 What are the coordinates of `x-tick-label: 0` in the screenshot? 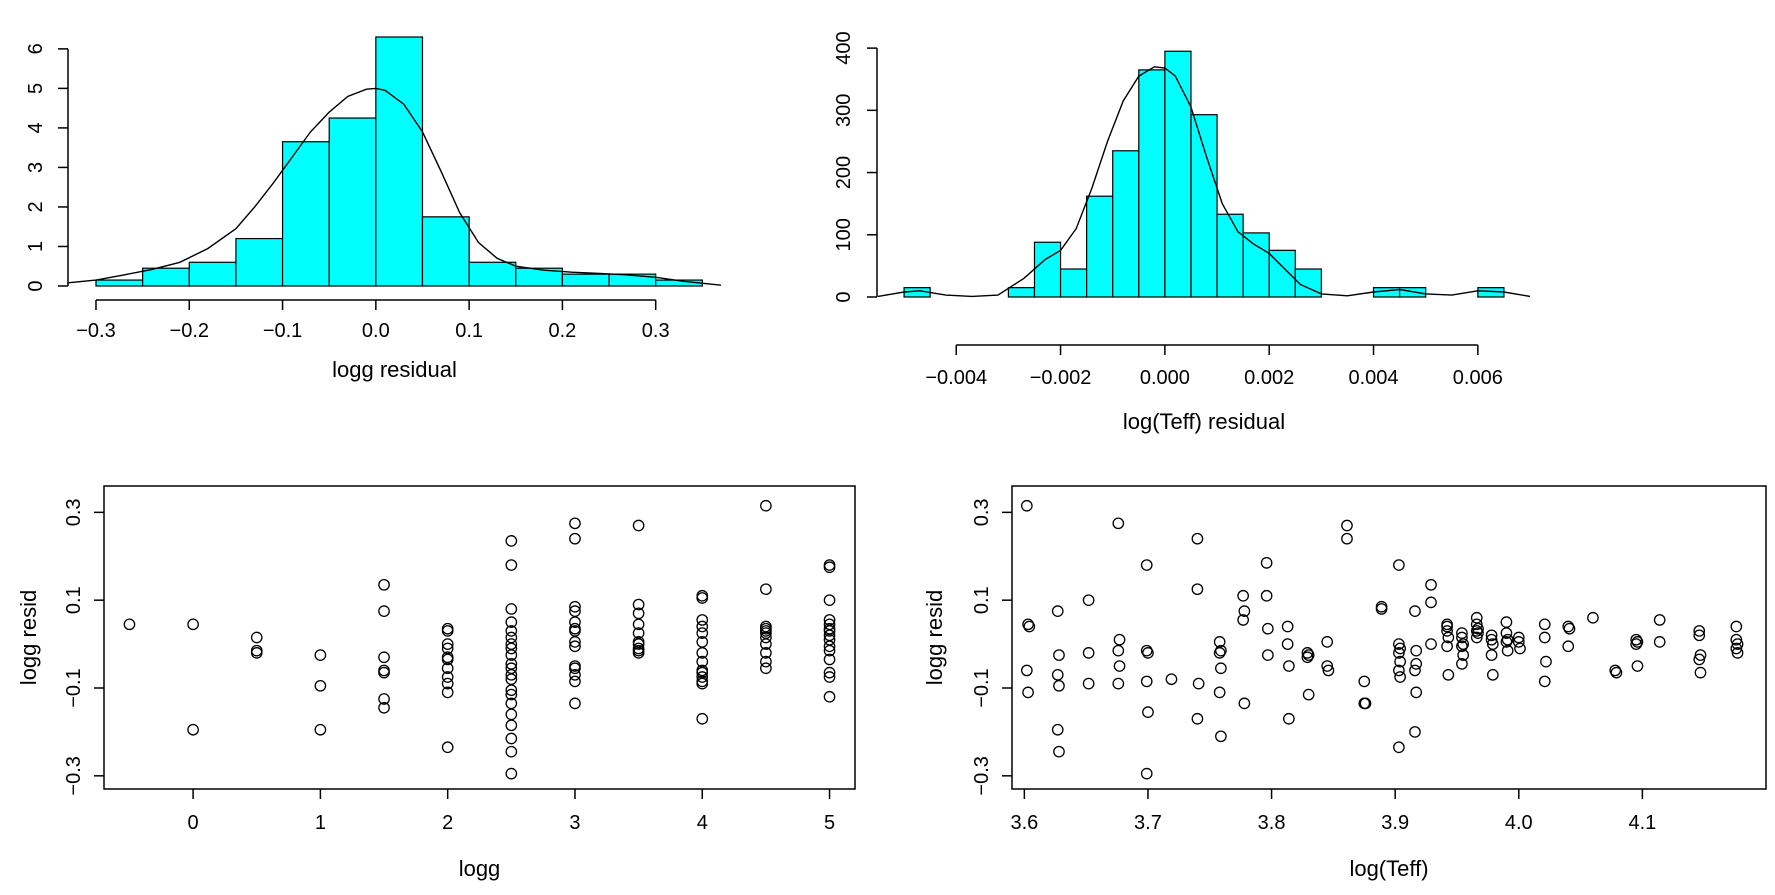 It's located at (193, 823).